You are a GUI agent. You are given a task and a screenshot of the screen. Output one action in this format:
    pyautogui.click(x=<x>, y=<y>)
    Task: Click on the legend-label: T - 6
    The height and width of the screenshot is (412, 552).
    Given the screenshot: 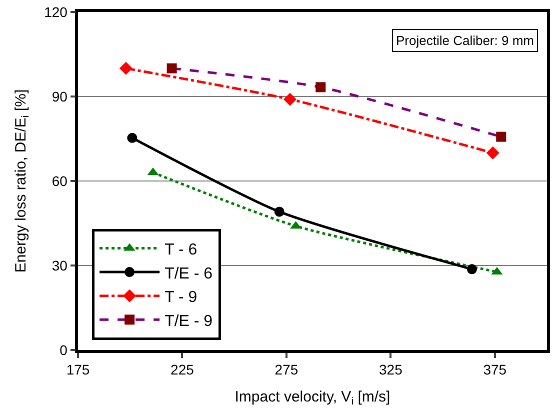 What is the action you would take?
    pyautogui.click(x=181, y=250)
    